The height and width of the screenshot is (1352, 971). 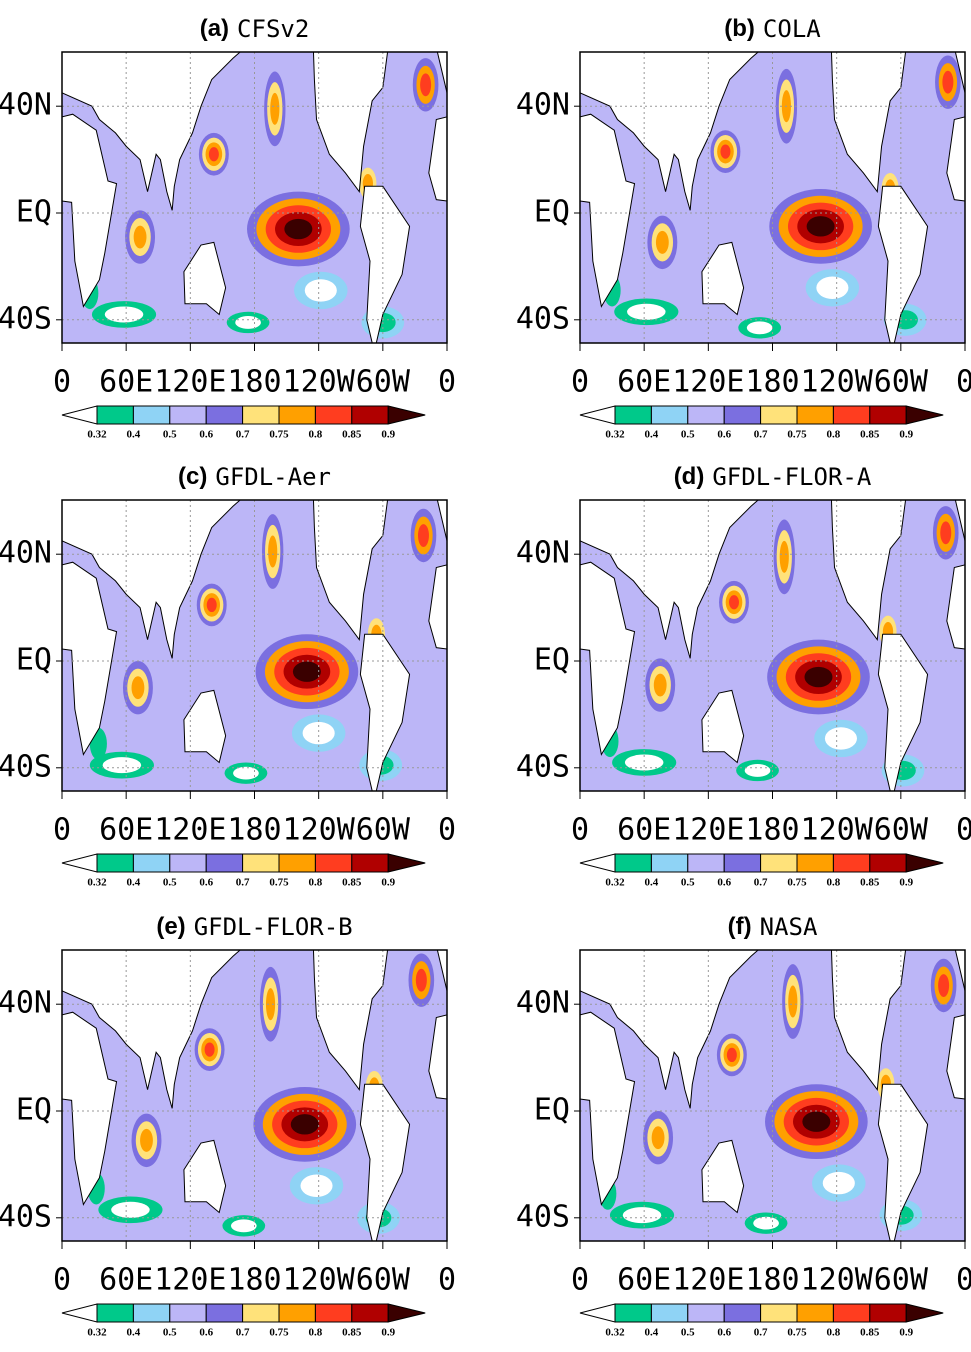 What do you see at coordinates (352, 1333) in the screenshot?
I see `colorbar-label: 0.85` at bounding box center [352, 1333].